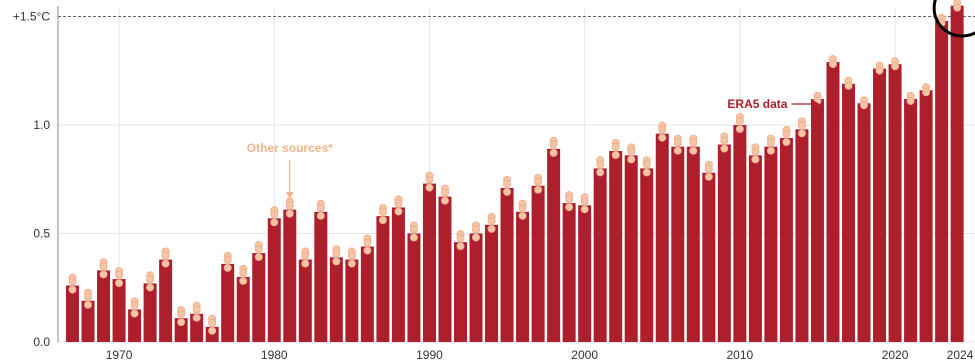 The width and height of the screenshot is (975, 362). Describe the element at coordinates (320, 215) in the screenshot. I see `source-dot-1983` at that location.